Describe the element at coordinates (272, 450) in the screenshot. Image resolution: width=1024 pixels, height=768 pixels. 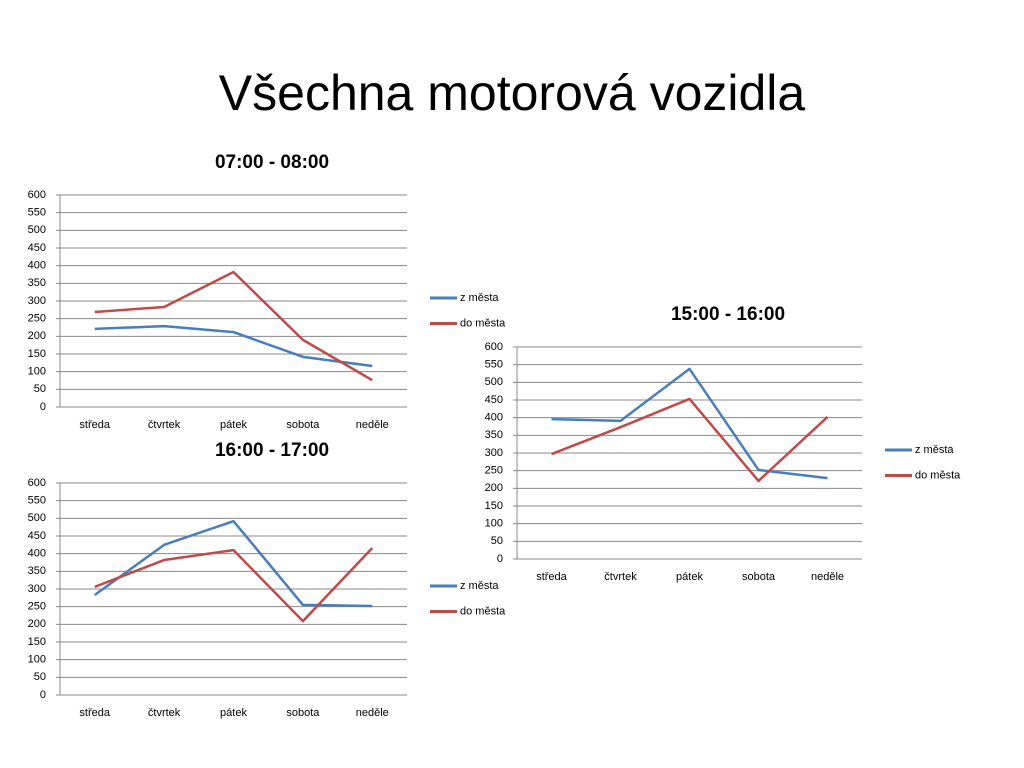
I see `chart-title: 16:00 - 17:00` at that location.